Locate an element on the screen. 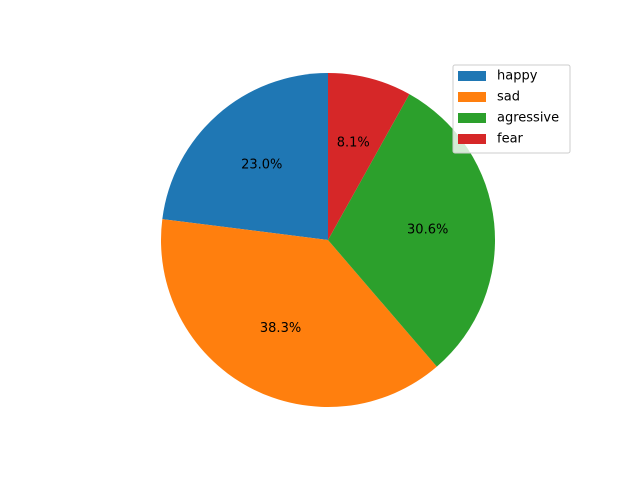  pie-slice-fear is located at coordinates (369, 156).